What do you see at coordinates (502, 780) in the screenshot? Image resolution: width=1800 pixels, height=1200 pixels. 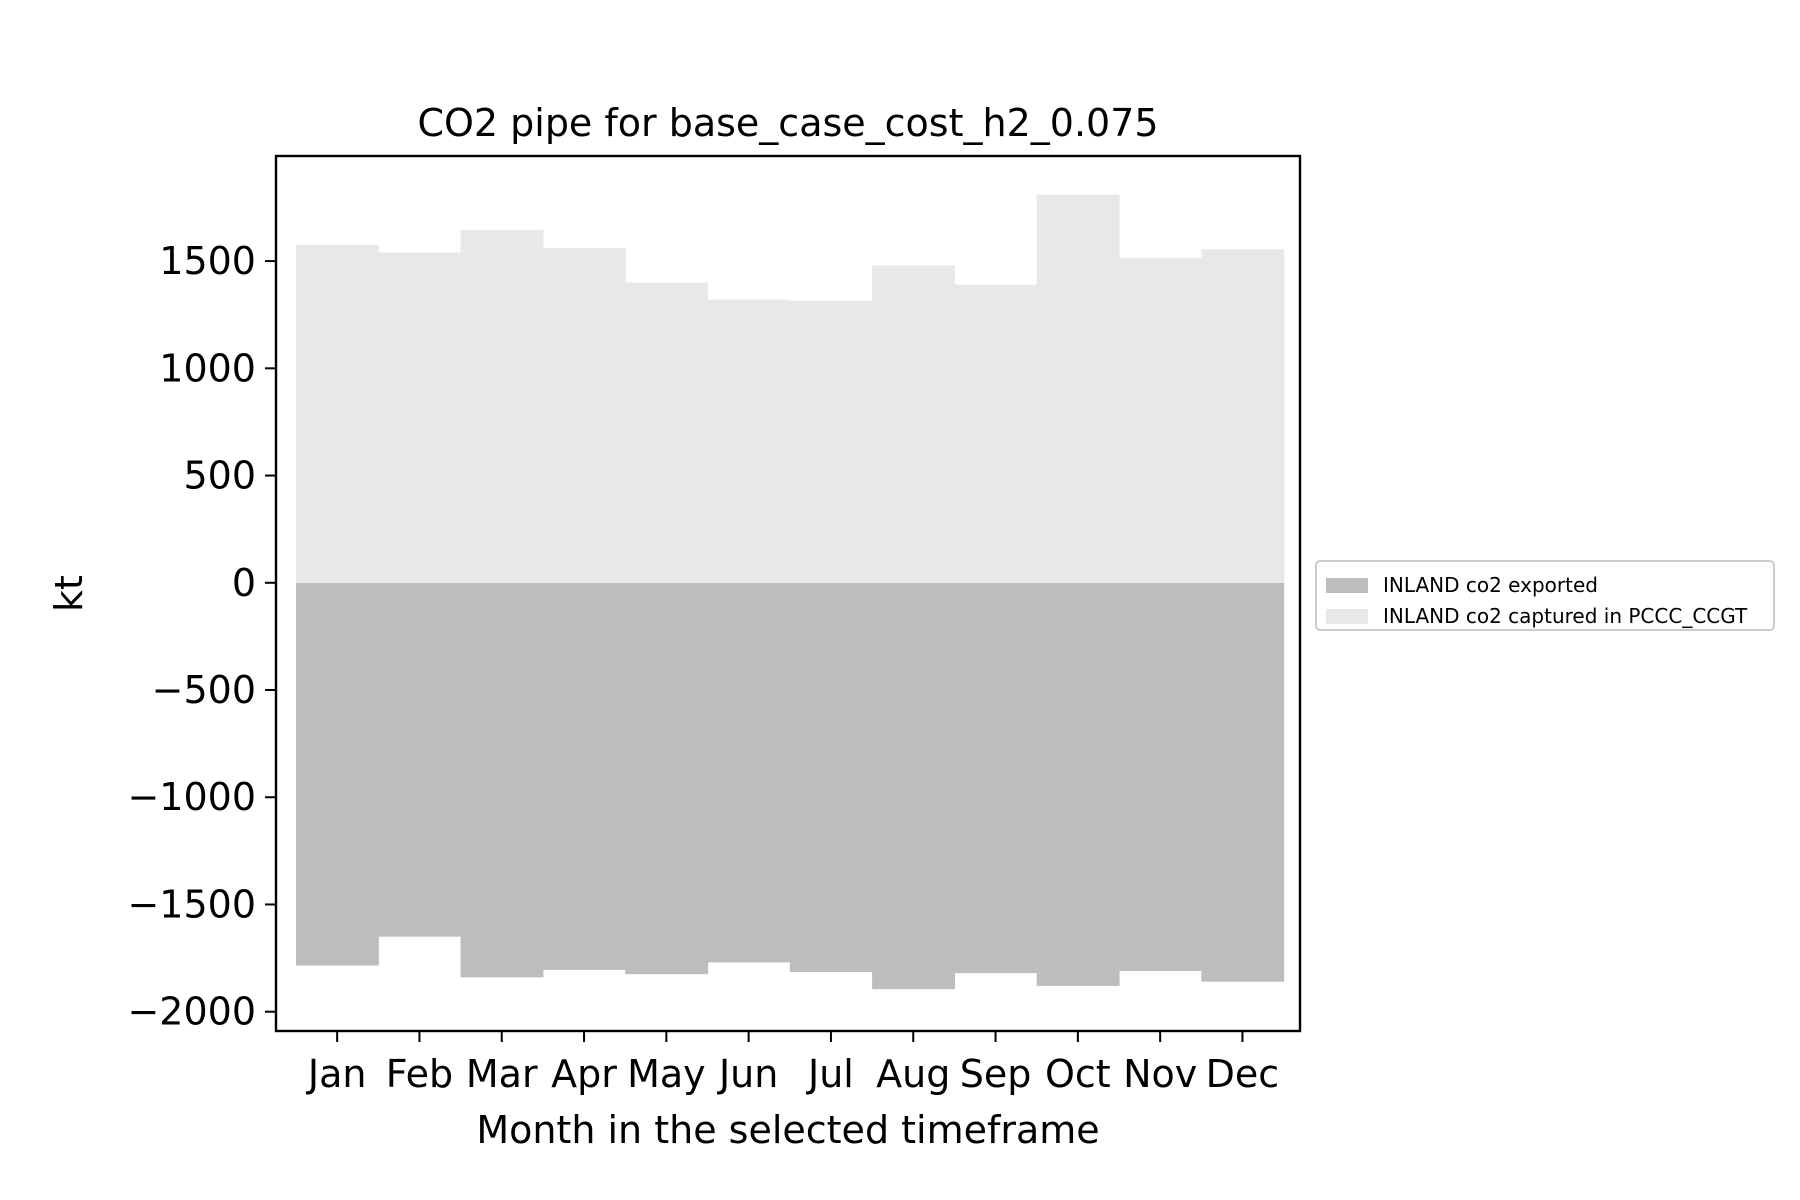 I see `bar-series0-mar` at bounding box center [502, 780].